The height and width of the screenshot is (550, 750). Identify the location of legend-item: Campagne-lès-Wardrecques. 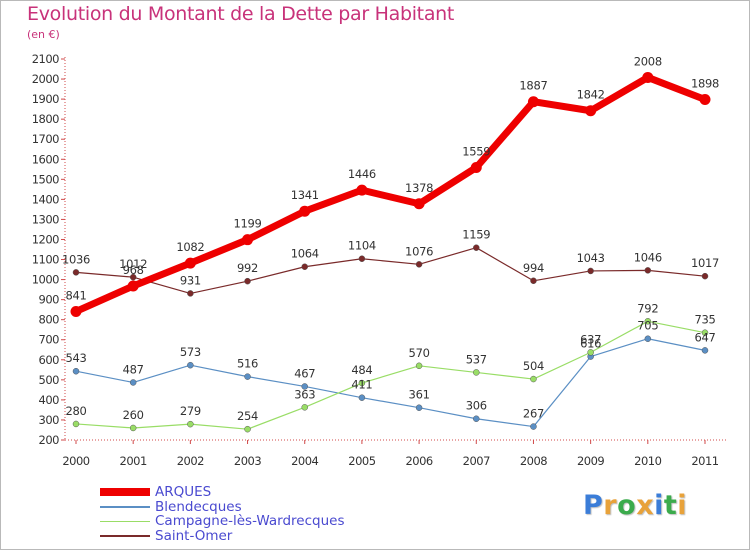
(222, 521).